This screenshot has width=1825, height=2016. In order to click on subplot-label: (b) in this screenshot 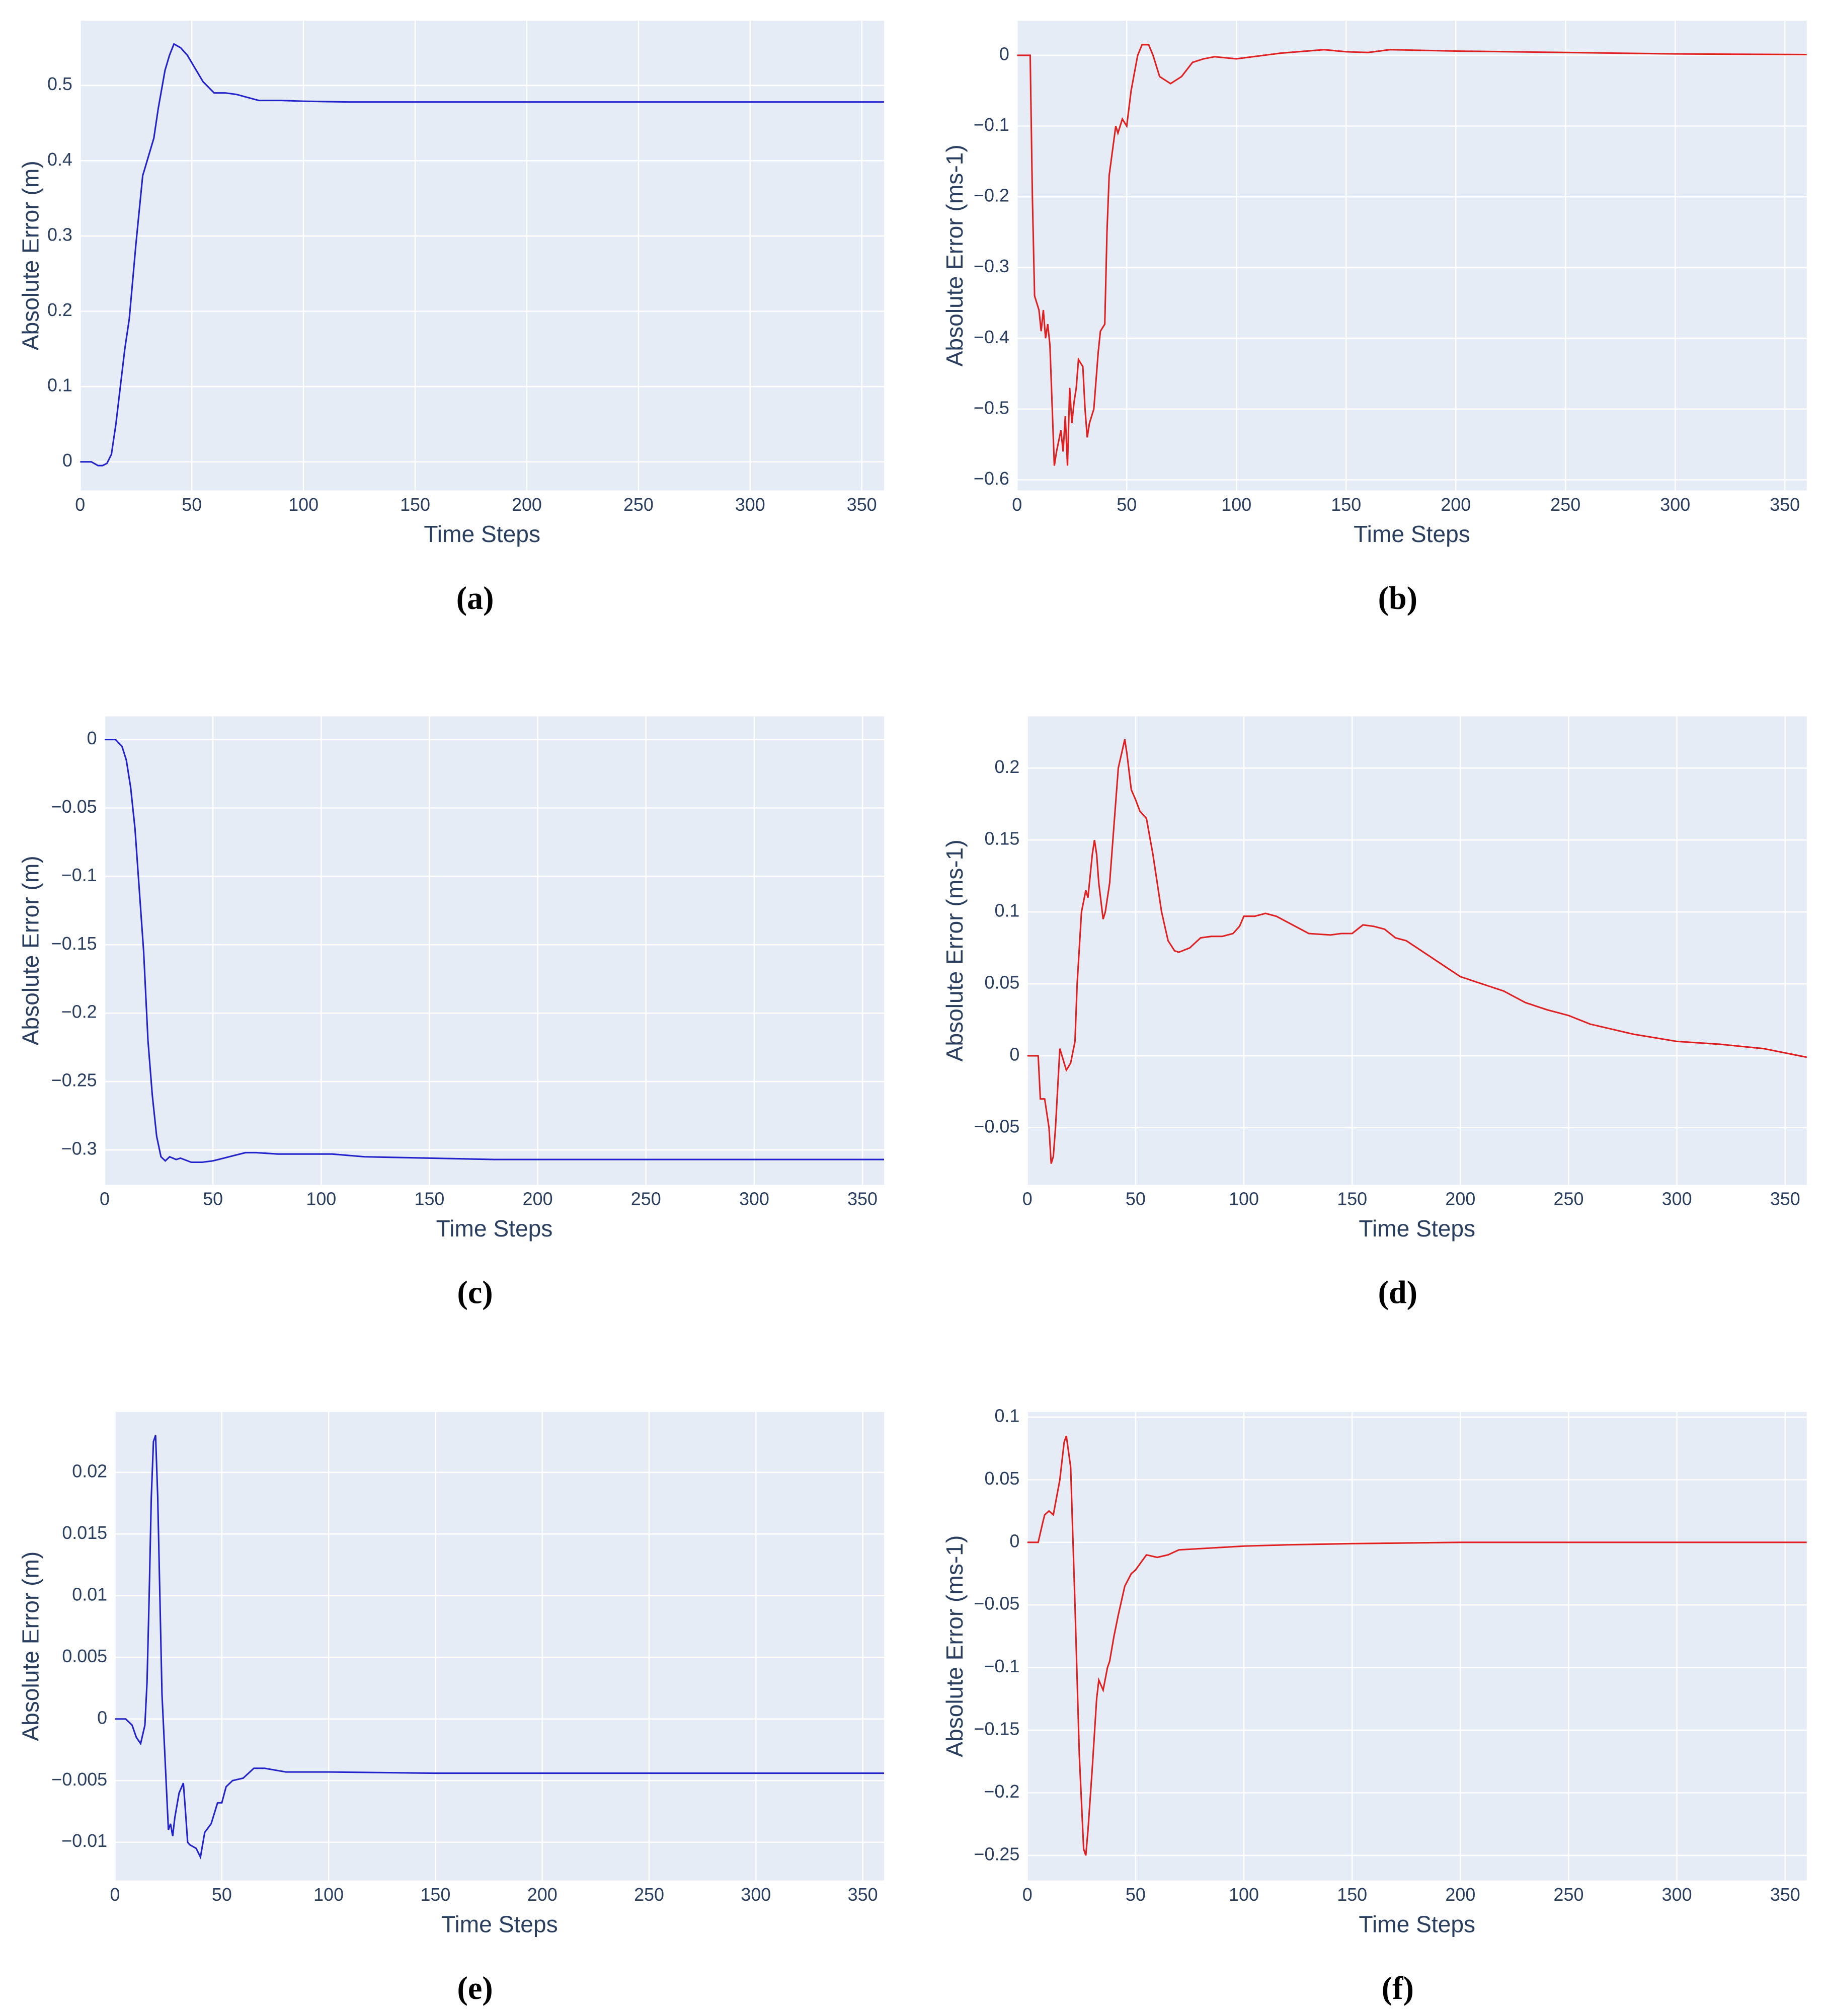, I will do `click(1397, 598)`.